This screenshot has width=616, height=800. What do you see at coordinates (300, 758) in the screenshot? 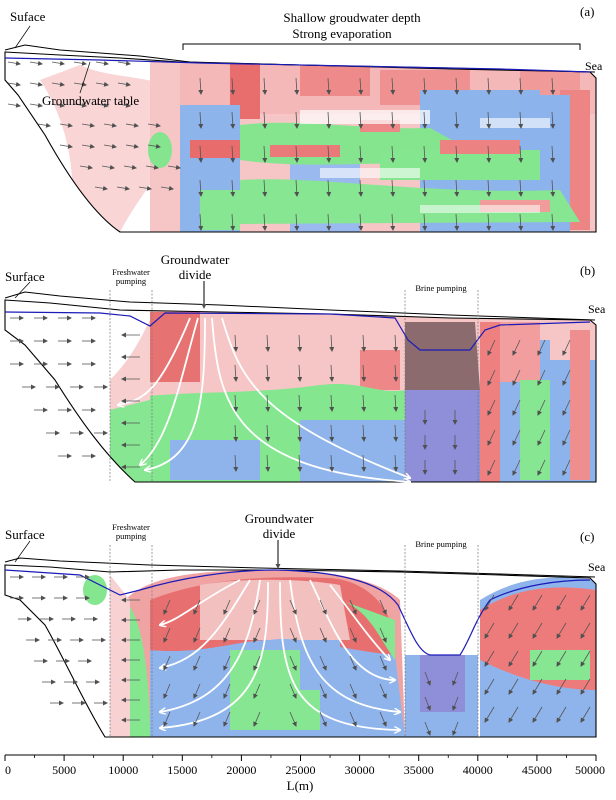
I see `x-axis-tickmarks` at bounding box center [300, 758].